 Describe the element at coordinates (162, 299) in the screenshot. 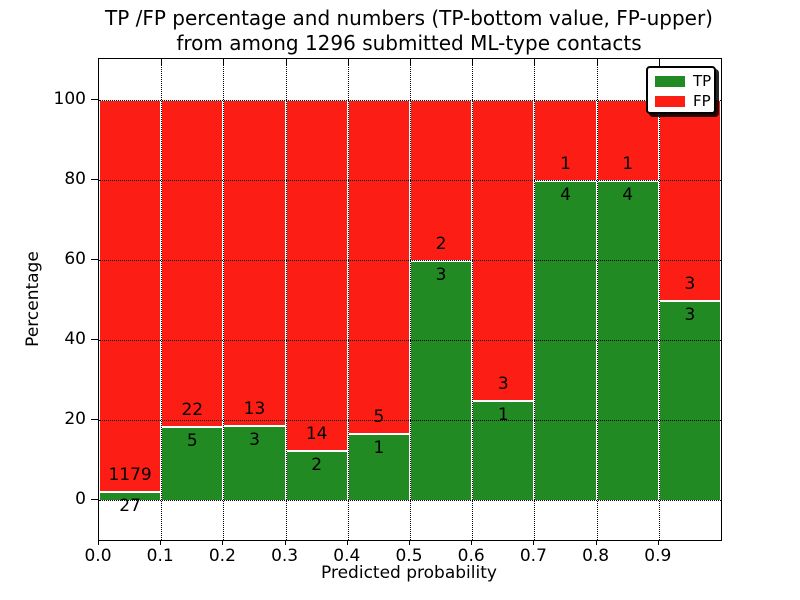

I see `v-gridline-0.1` at that location.